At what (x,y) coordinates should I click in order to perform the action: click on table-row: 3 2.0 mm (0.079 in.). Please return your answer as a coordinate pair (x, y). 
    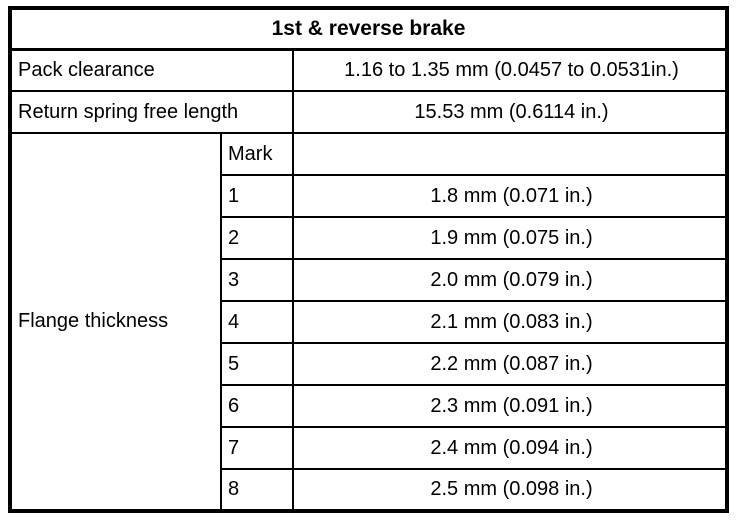
    Looking at the image, I should click on (369, 280).